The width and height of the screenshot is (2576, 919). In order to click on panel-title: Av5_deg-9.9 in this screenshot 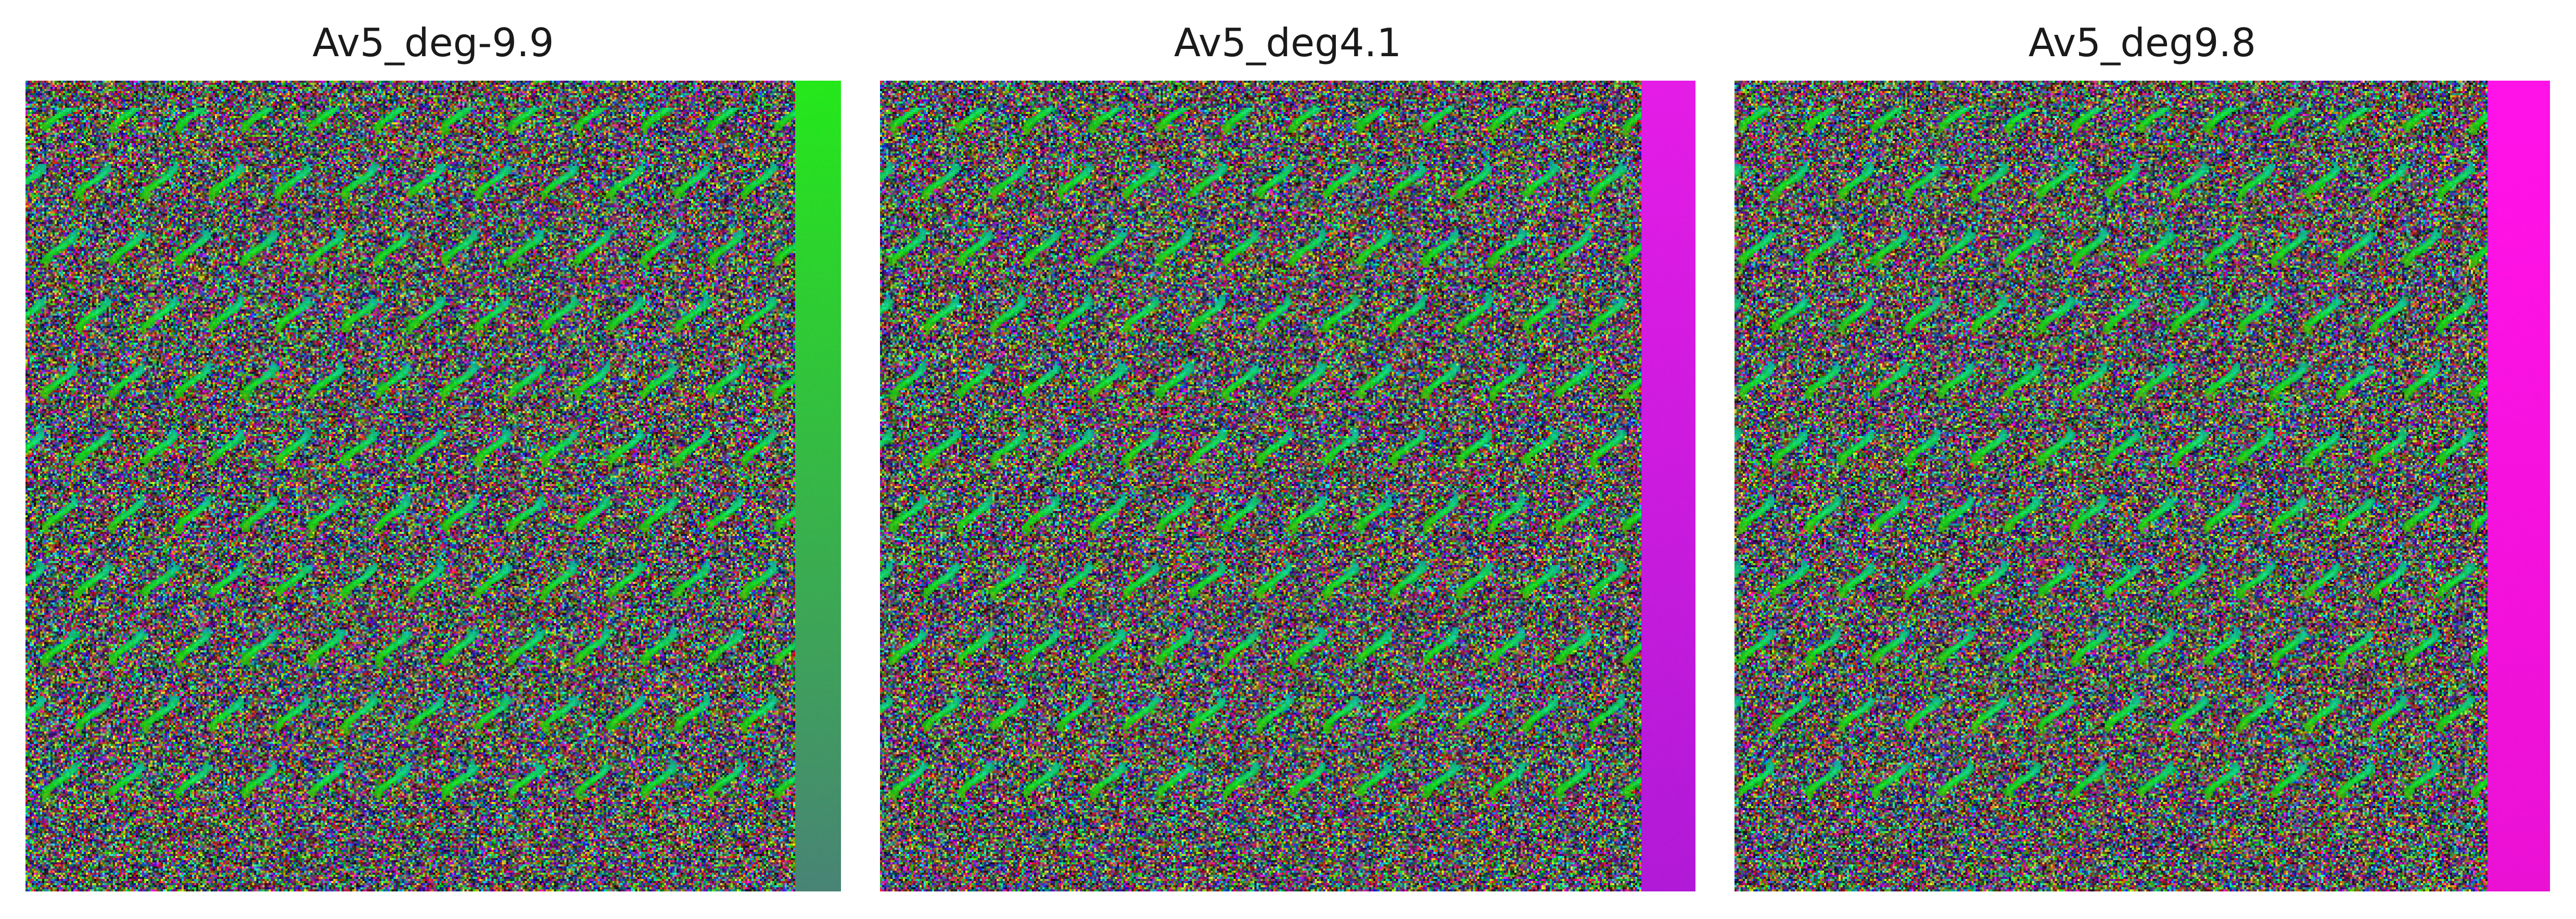, I will do `click(433, 43)`.